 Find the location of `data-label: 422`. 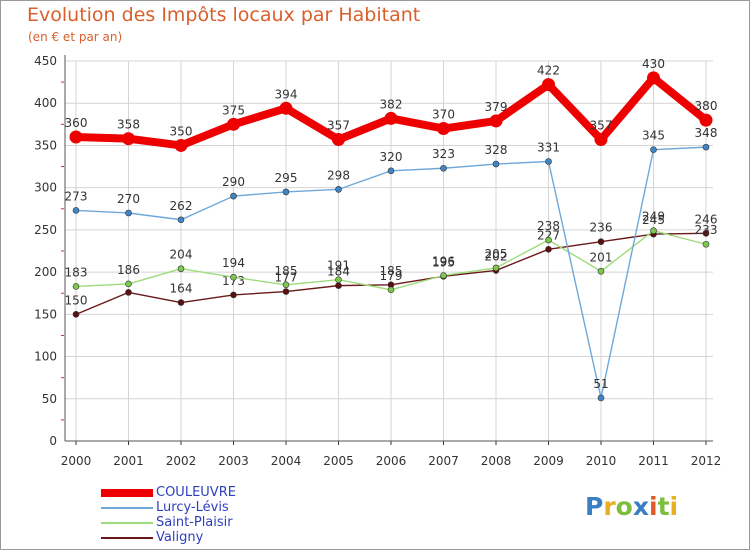

data-label: 422 is located at coordinates (548, 71).